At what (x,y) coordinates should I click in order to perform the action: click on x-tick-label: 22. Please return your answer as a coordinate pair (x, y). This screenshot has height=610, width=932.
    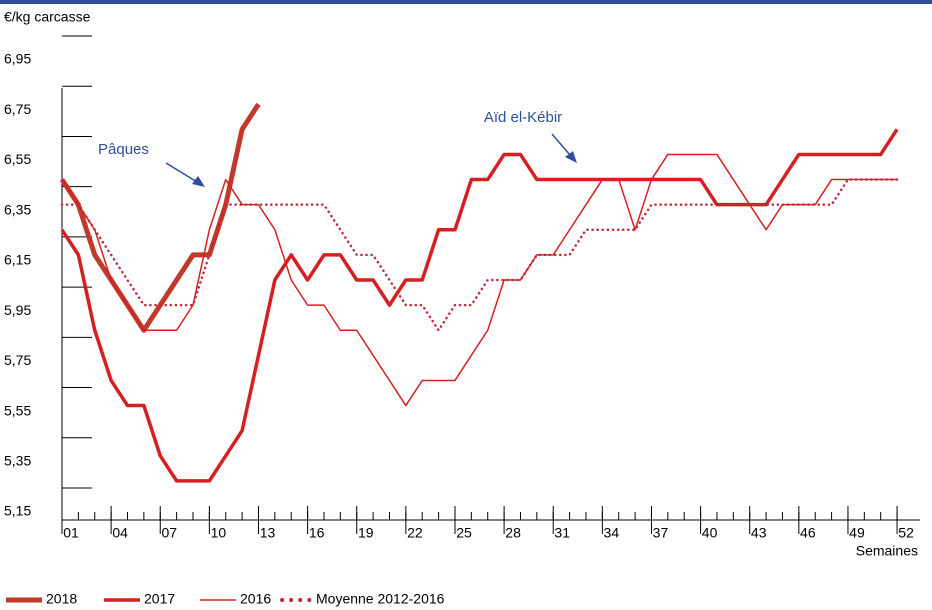
    Looking at the image, I should click on (415, 533).